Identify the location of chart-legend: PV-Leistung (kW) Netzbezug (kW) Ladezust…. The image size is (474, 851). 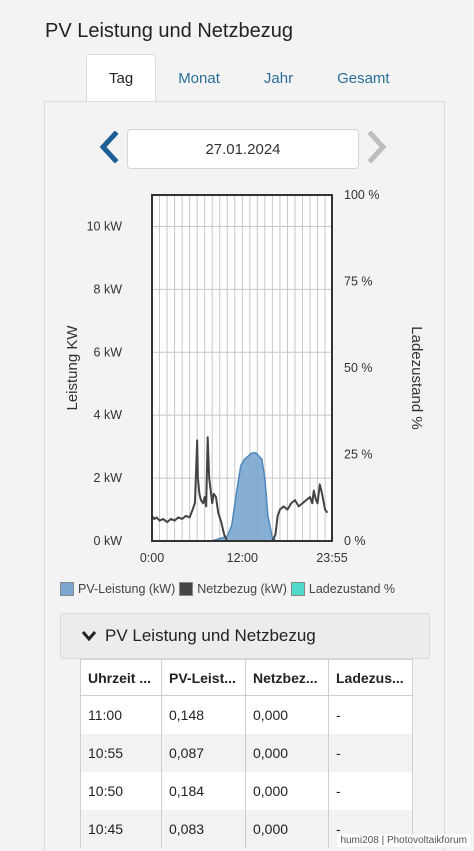
(229, 589).